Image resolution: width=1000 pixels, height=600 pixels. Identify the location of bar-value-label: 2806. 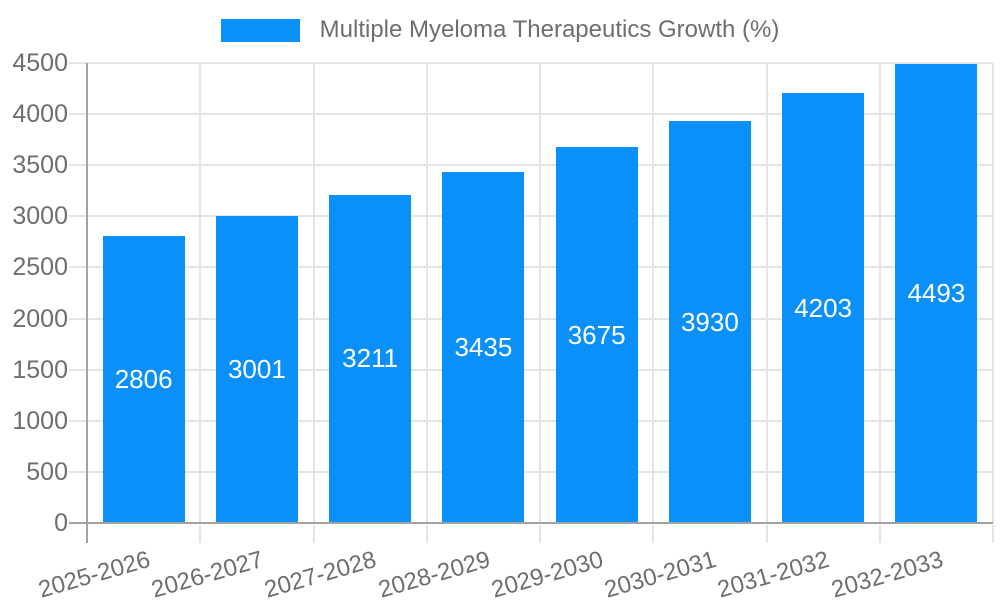
(143, 379).